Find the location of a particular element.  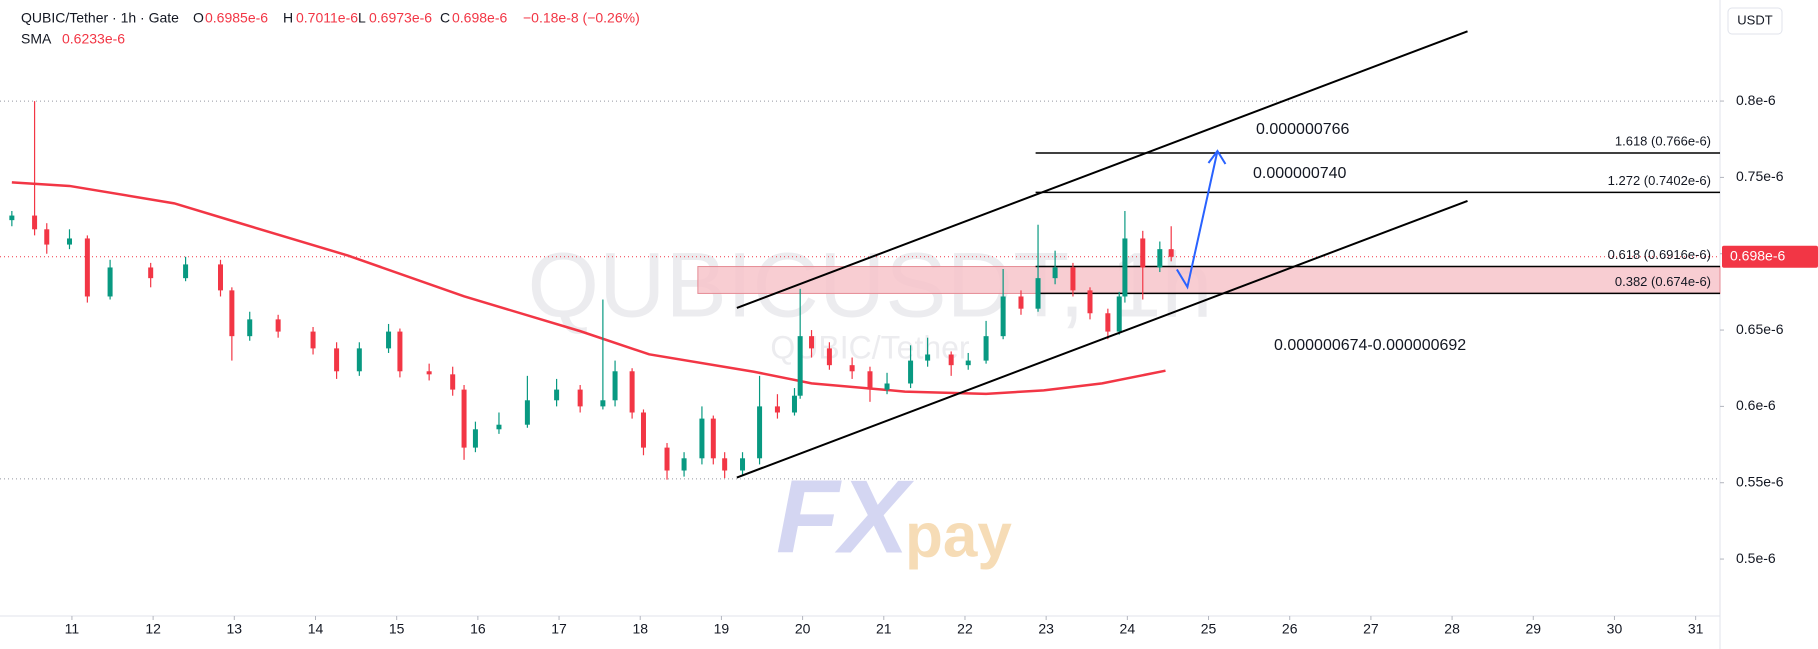

x-tick-label: 28 is located at coordinates (1452, 629).